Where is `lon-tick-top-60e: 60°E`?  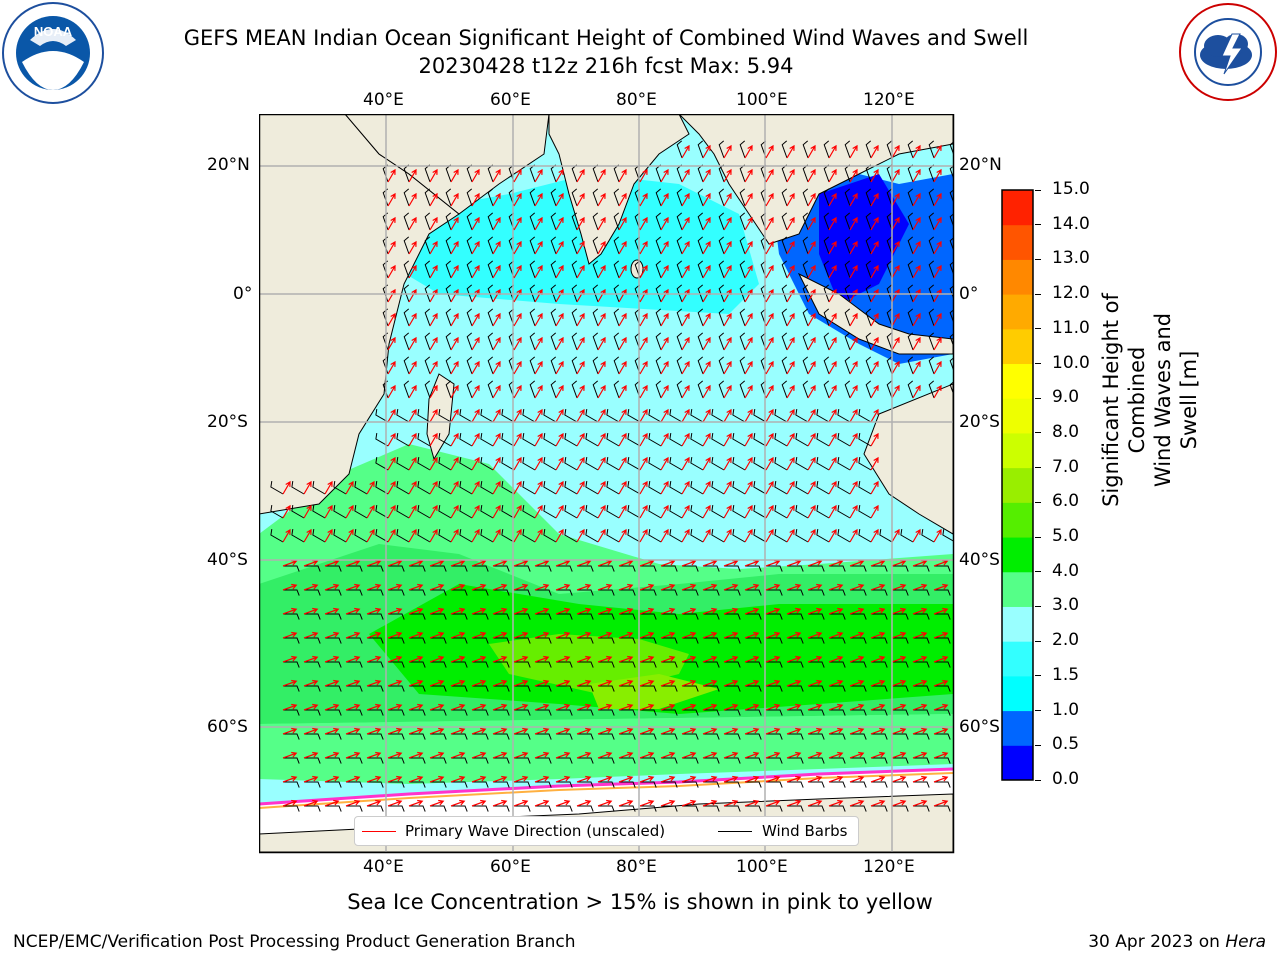 lon-tick-top-60e: 60°E is located at coordinates (510, 100).